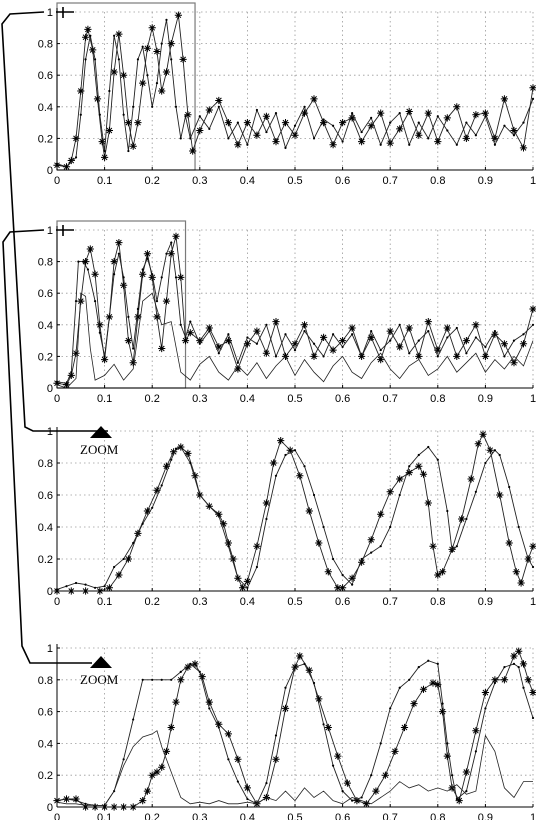 The width and height of the screenshot is (536, 820). What do you see at coordinates (45, 76) in the screenshot?
I see `y-tick-label: 0.6` at bounding box center [45, 76].